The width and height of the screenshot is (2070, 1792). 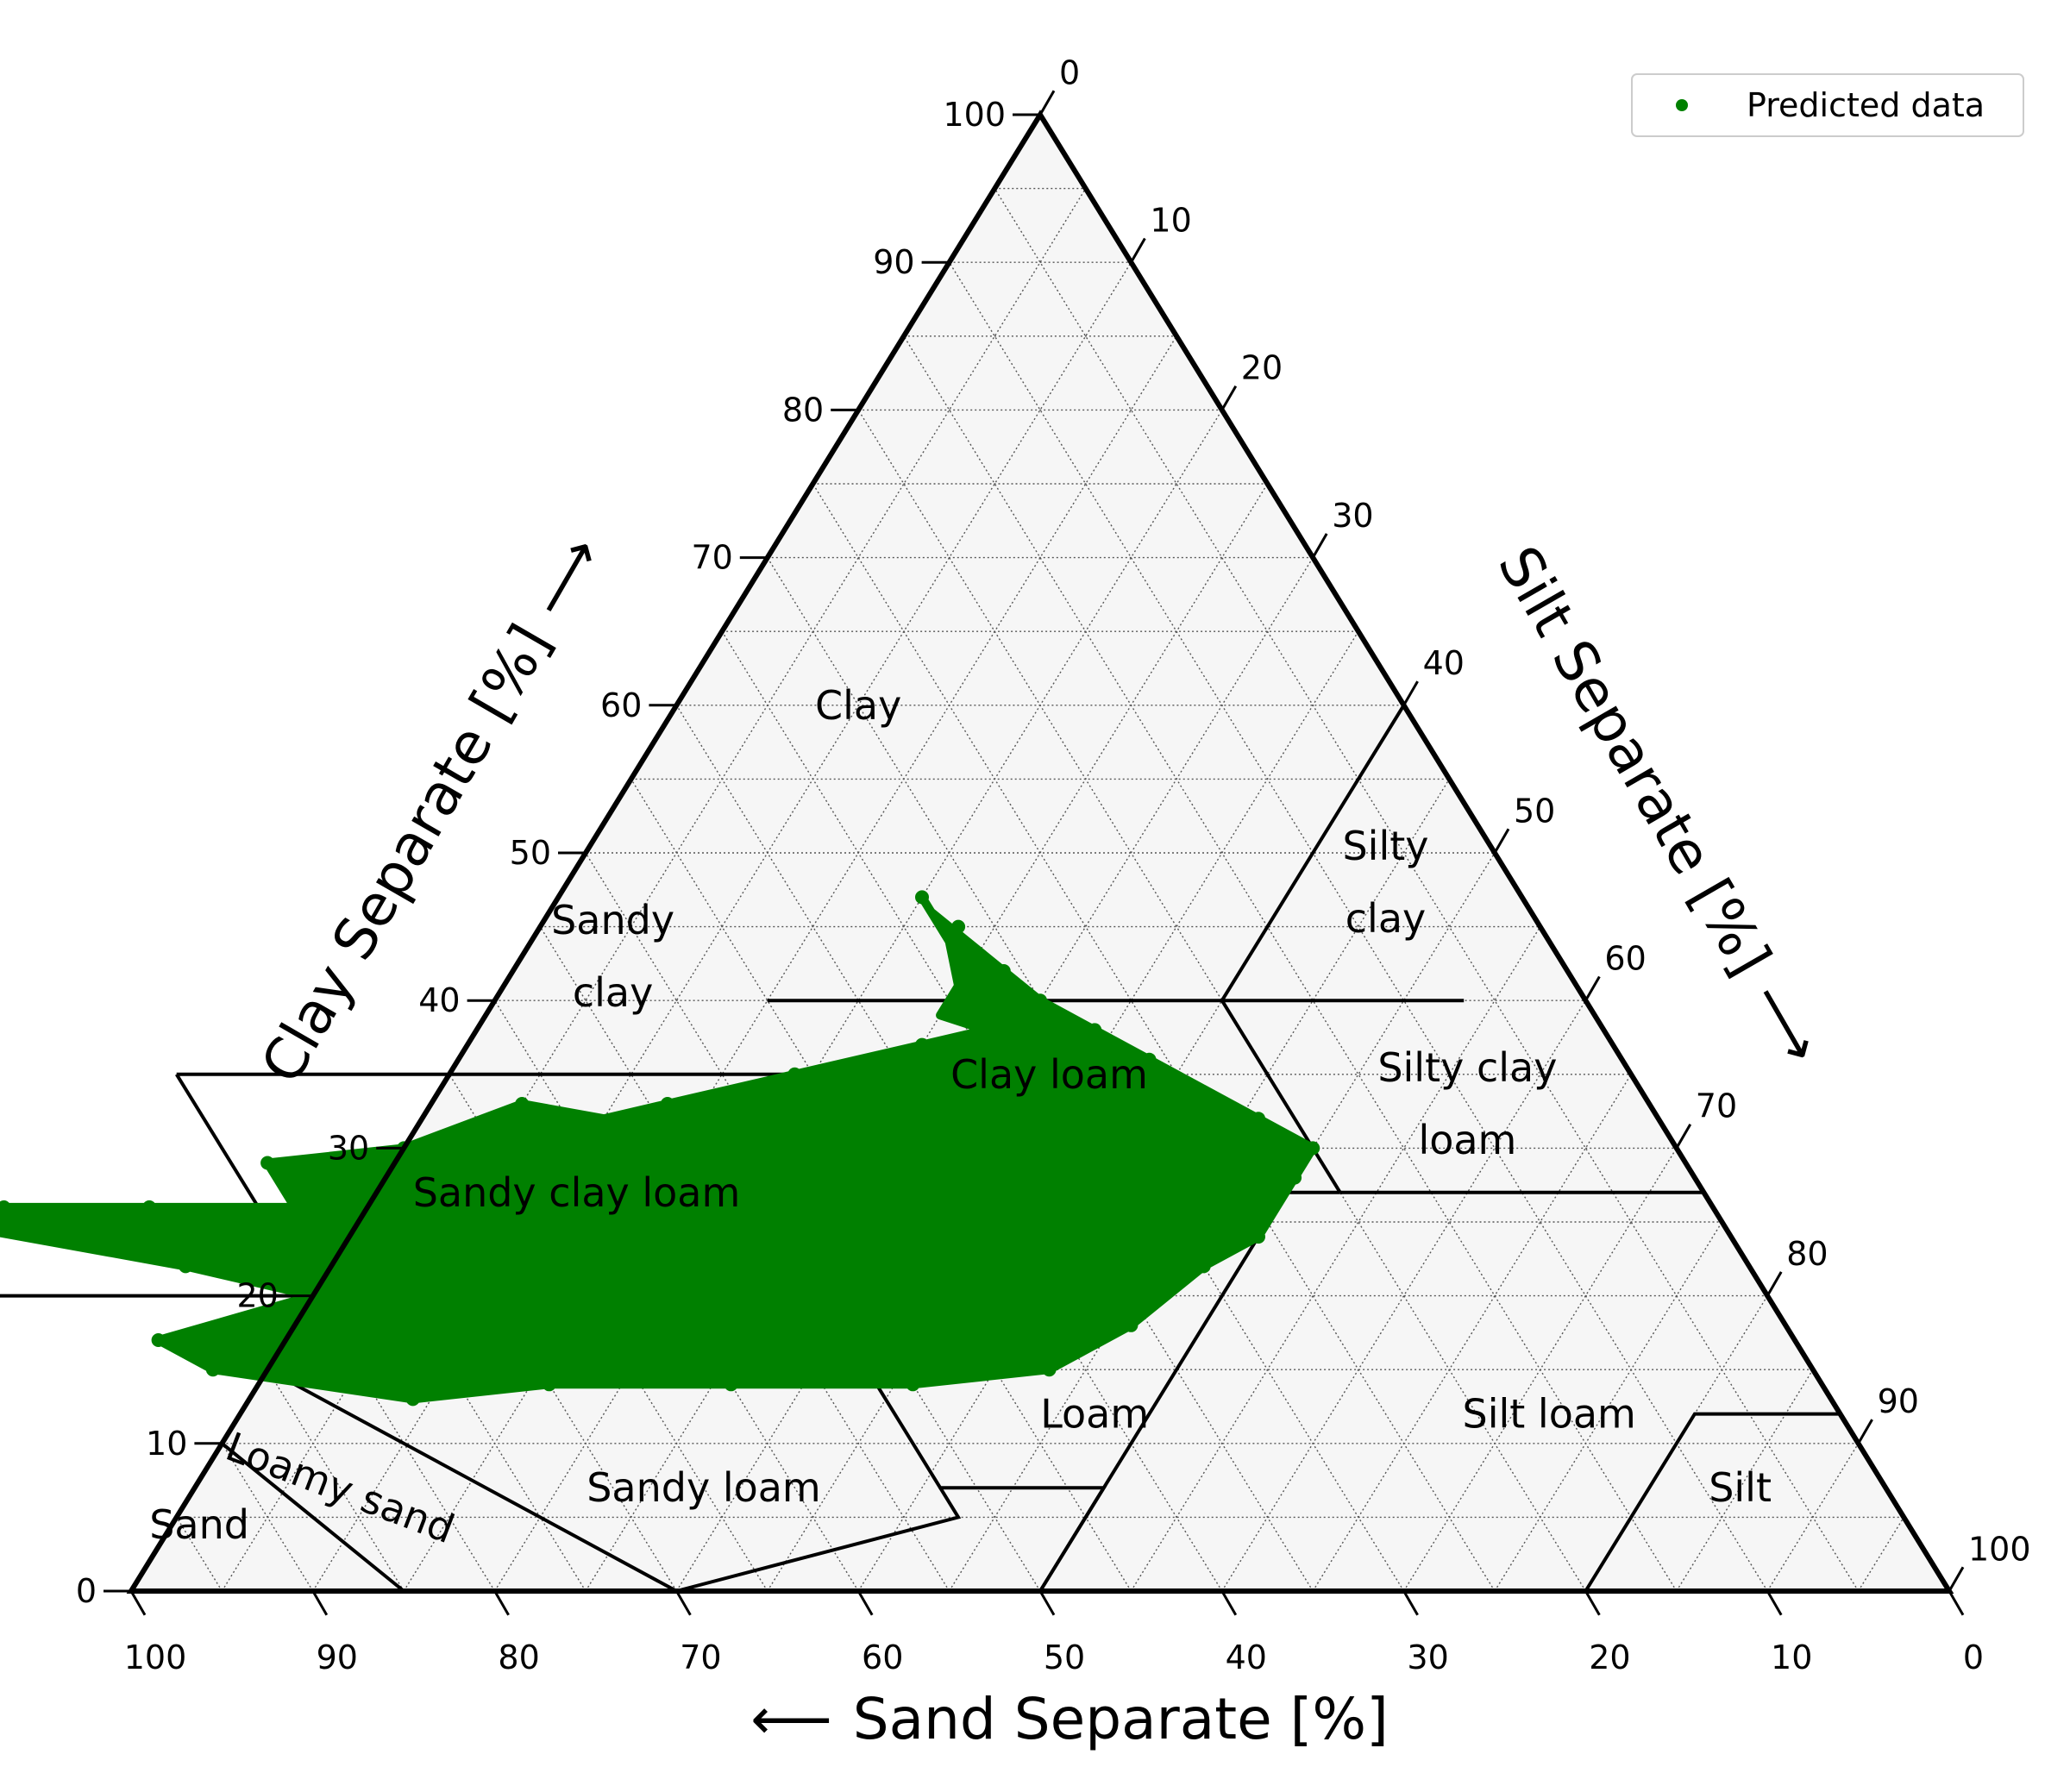 What do you see at coordinates (712, 558) in the screenshot?
I see `clay-tick-label: 70` at bounding box center [712, 558].